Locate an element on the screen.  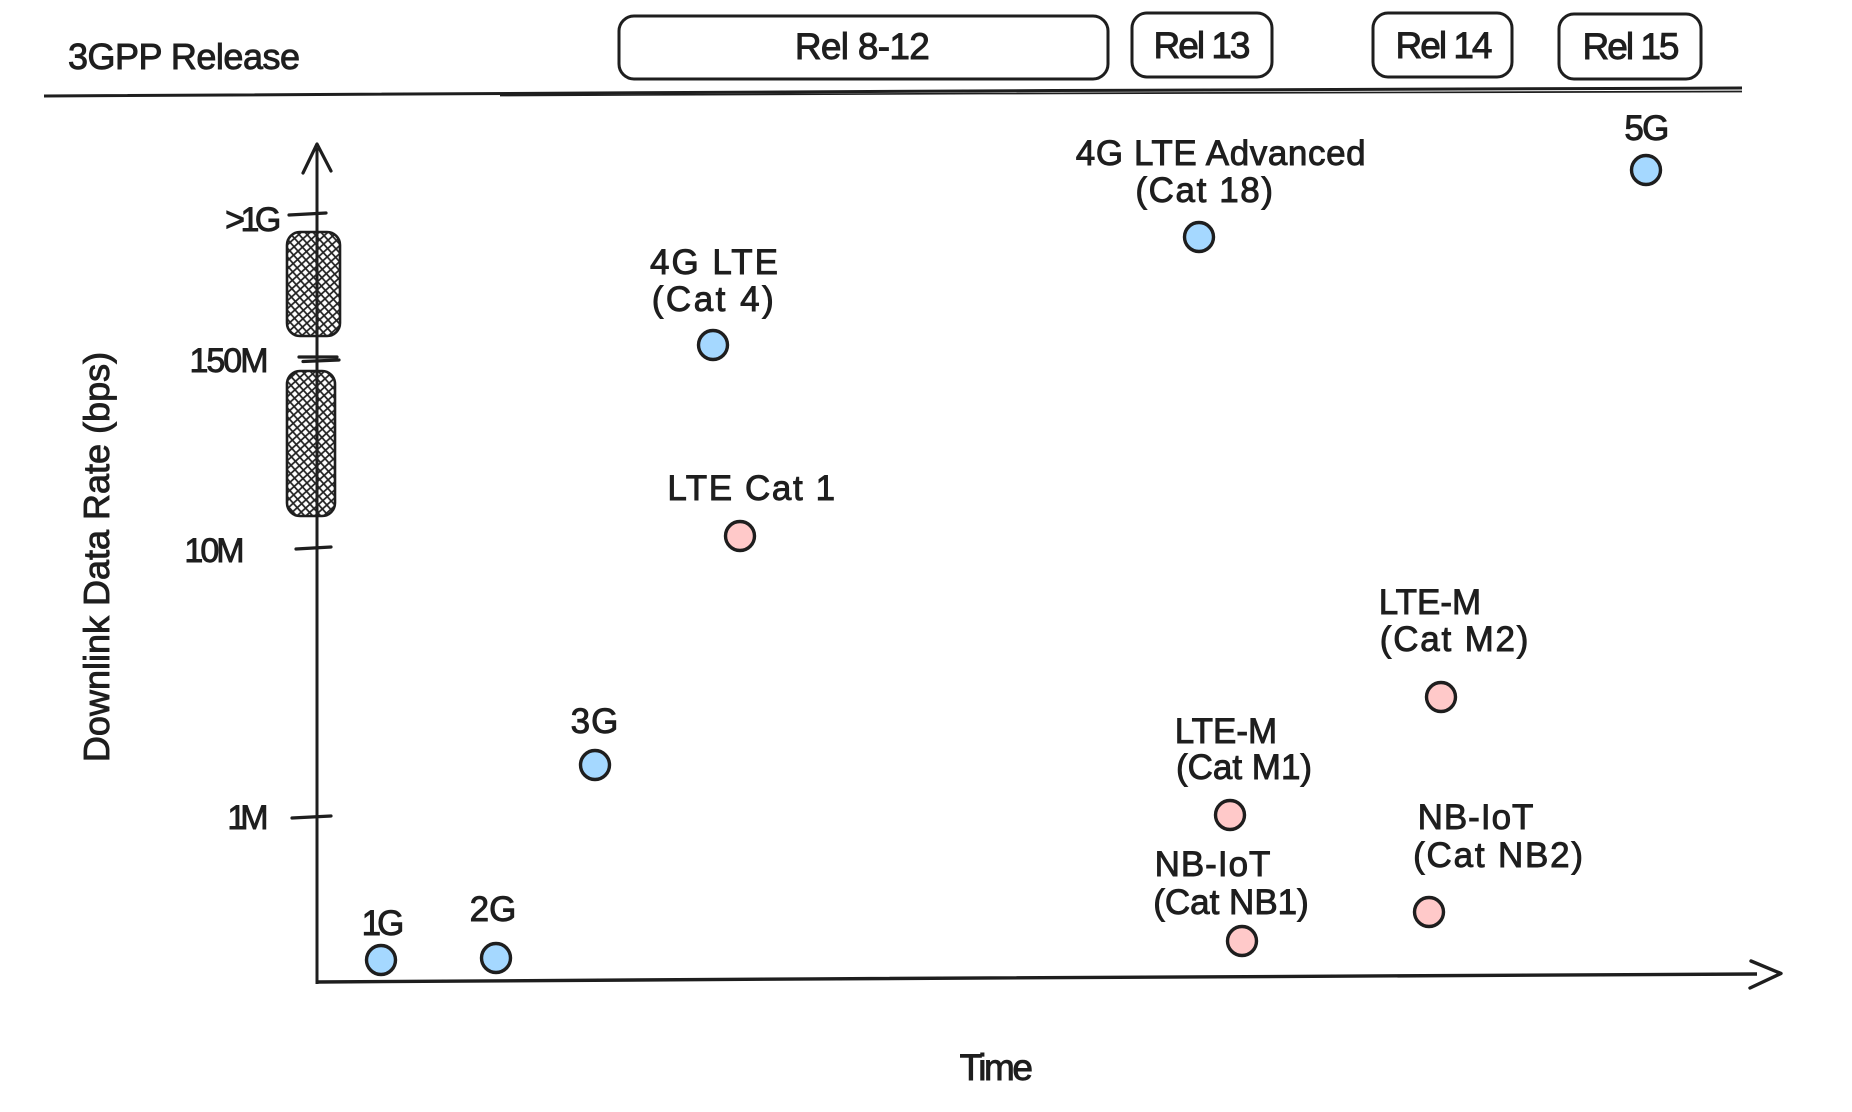
svg-text: LTE Cat 1 is located at coordinates (751, 488).